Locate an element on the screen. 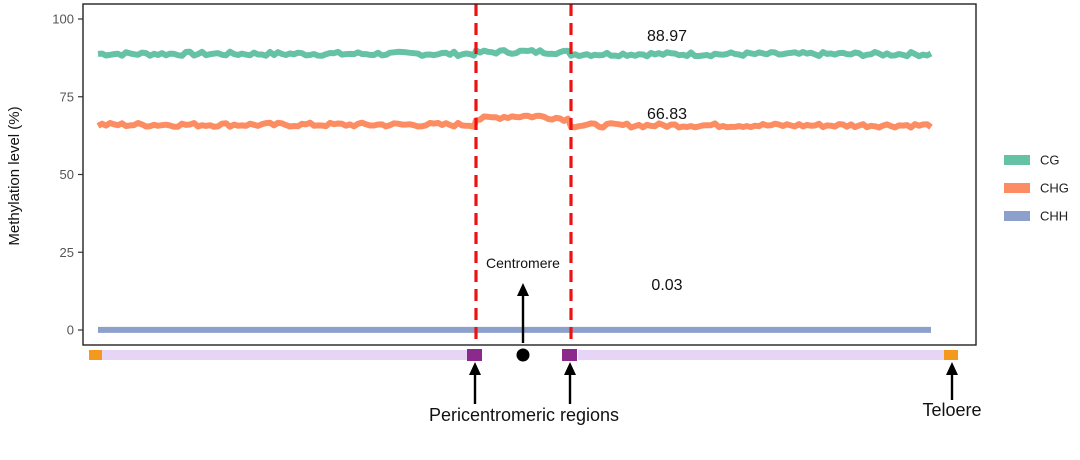 The width and height of the screenshot is (1080, 460). centromere-callout: Centromere is located at coordinates (523, 299).